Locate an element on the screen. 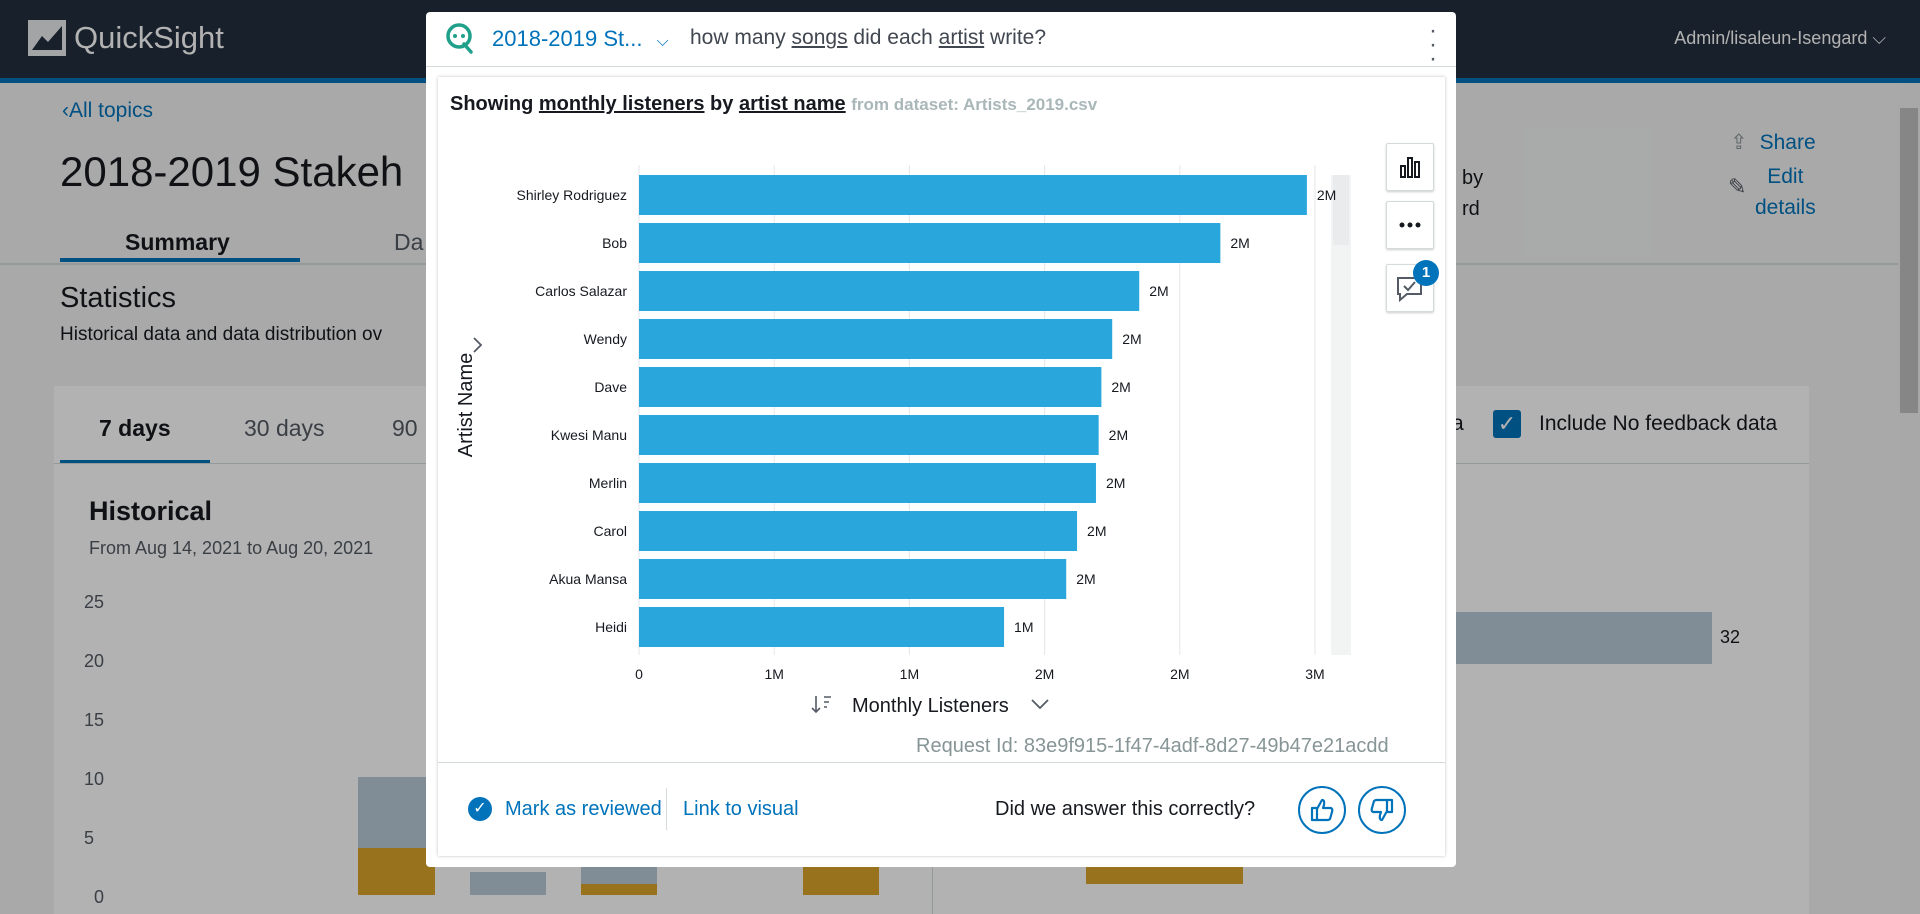  thumbs-up-button is located at coordinates (1322, 810).